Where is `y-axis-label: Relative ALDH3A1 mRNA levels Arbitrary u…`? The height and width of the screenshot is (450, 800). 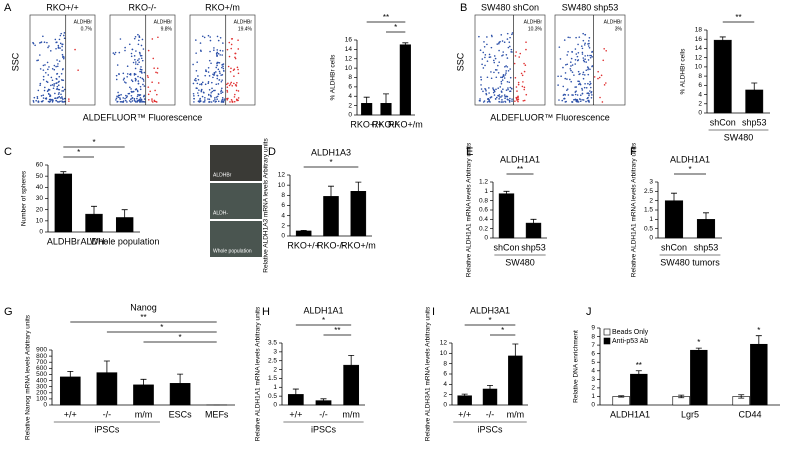 y-axis-label: Relative ALDH3A1 mRNA levels Arbitrary u… is located at coordinates (428, 373).